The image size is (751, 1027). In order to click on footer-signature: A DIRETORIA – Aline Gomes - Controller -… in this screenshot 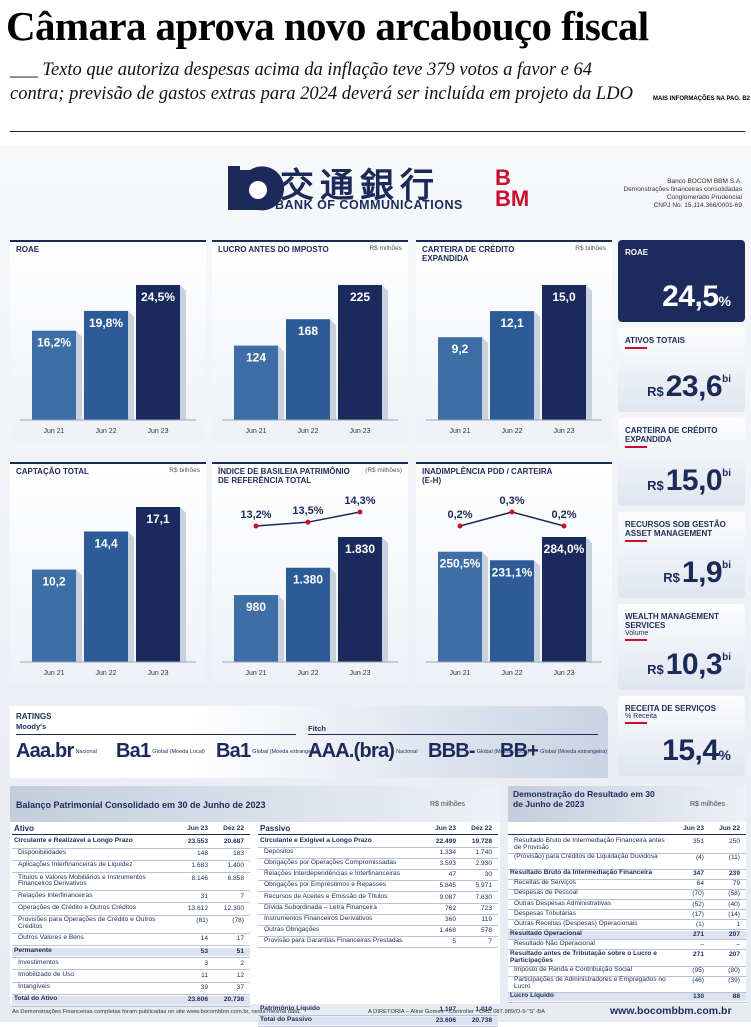, I will do `click(457, 1012)`.